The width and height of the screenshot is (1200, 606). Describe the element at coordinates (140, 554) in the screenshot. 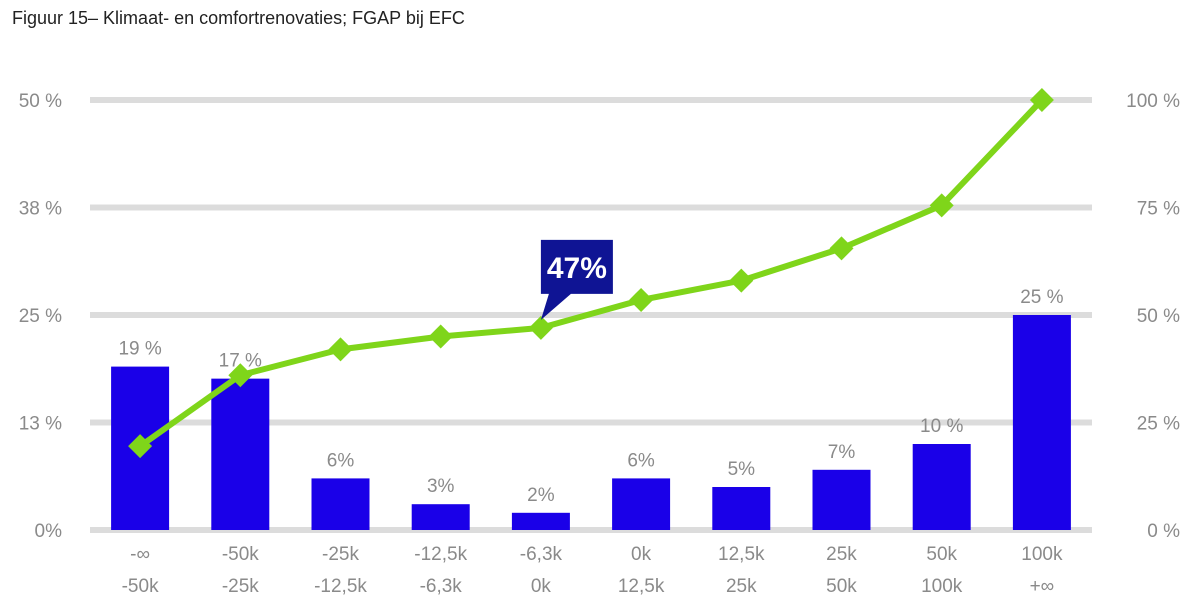

I see `category-label-top: -∞` at that location.